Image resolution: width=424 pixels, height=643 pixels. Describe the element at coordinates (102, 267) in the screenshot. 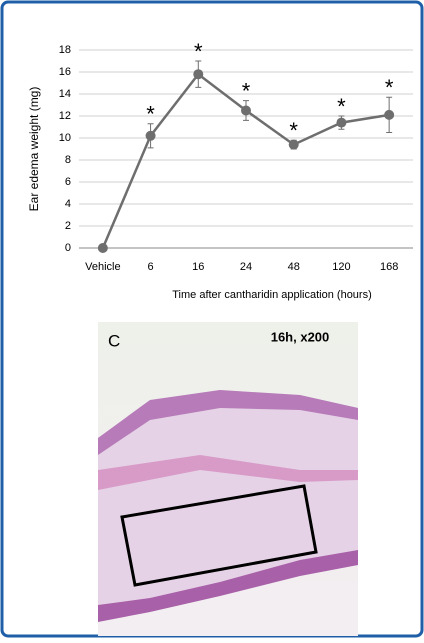

I see `x-tick-label: Vehicle` at that location.